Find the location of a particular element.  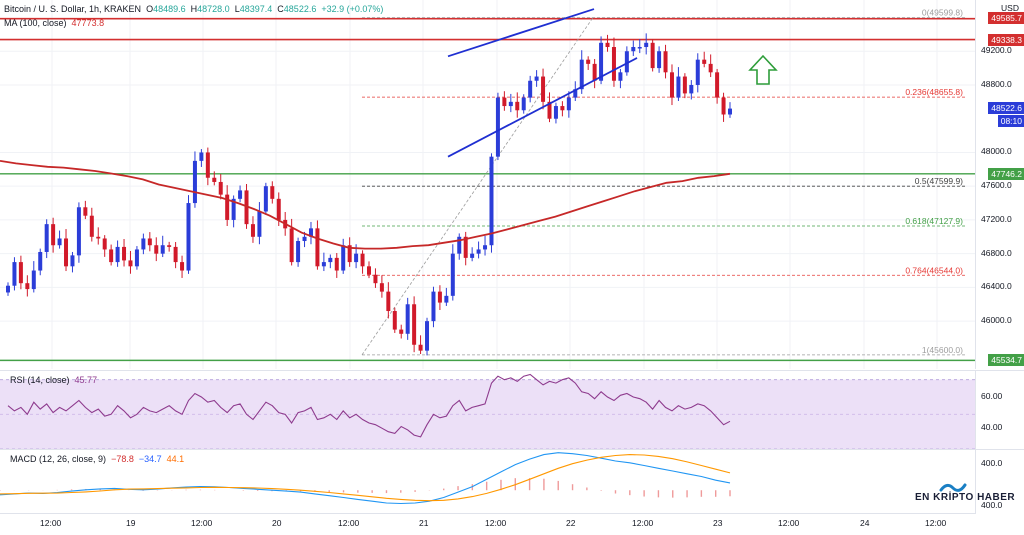

macd-chart is located at coordinates (487, 482).